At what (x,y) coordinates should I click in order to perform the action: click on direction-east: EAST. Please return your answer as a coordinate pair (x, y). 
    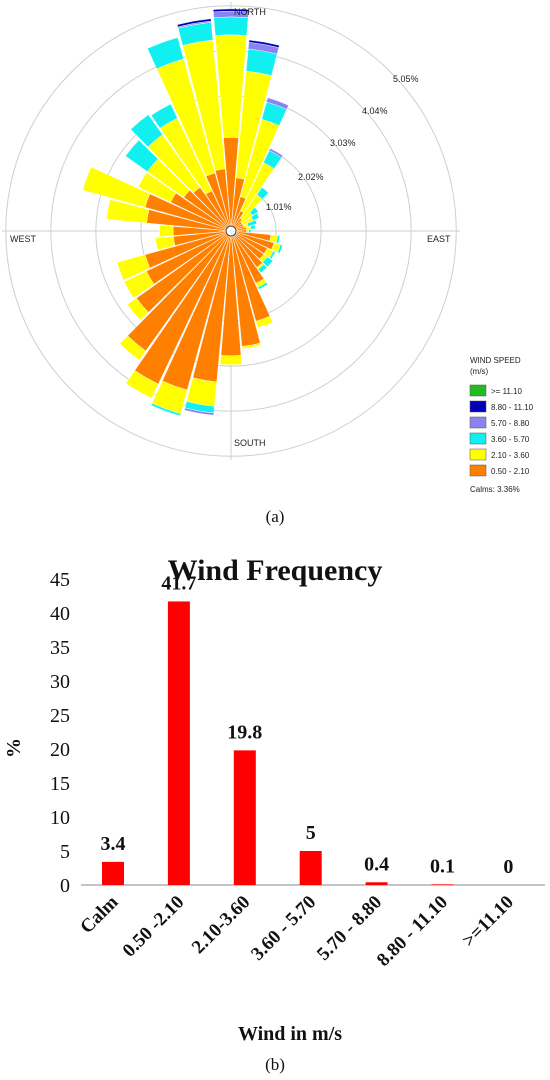
    Looking at the image, I should click on (439, 239).